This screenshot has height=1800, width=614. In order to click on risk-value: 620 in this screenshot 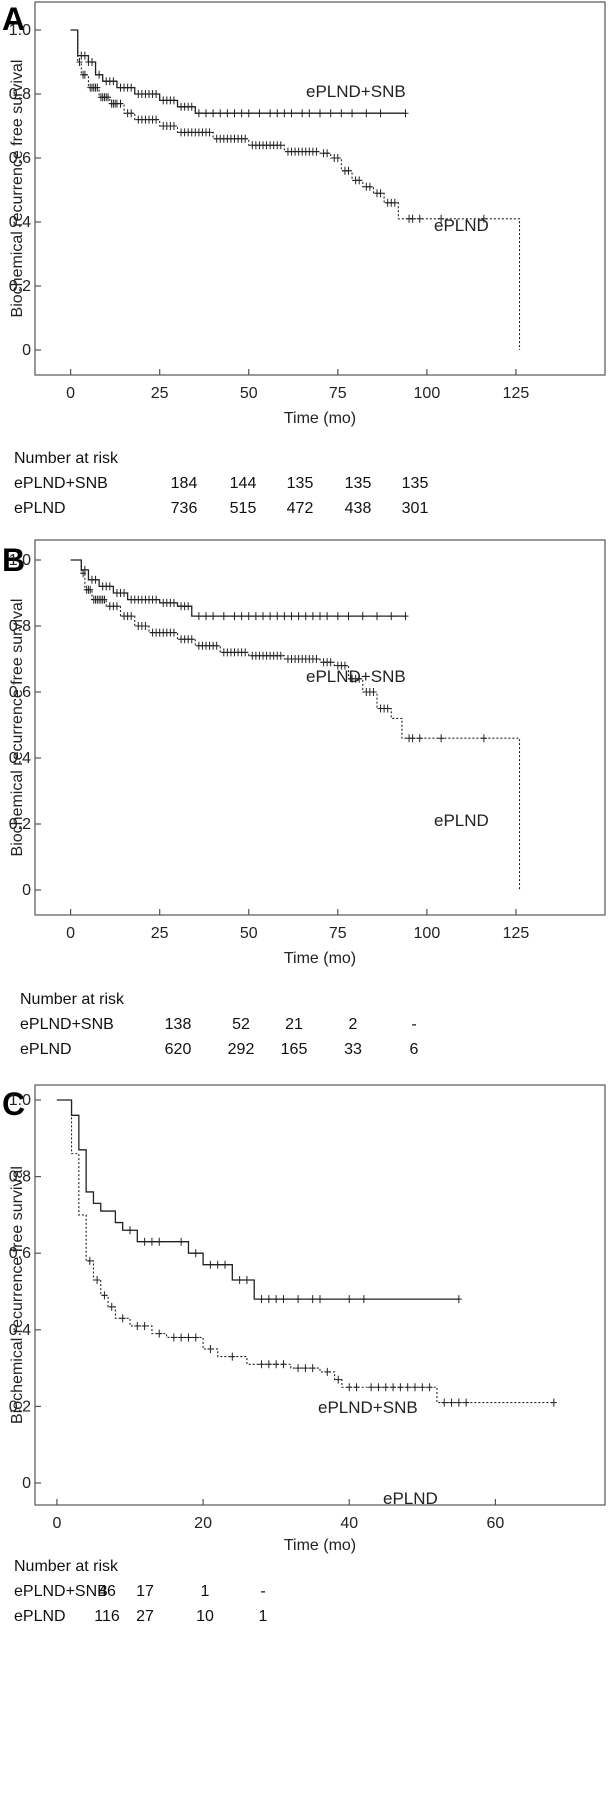, I will do `click(178, 1049)`.